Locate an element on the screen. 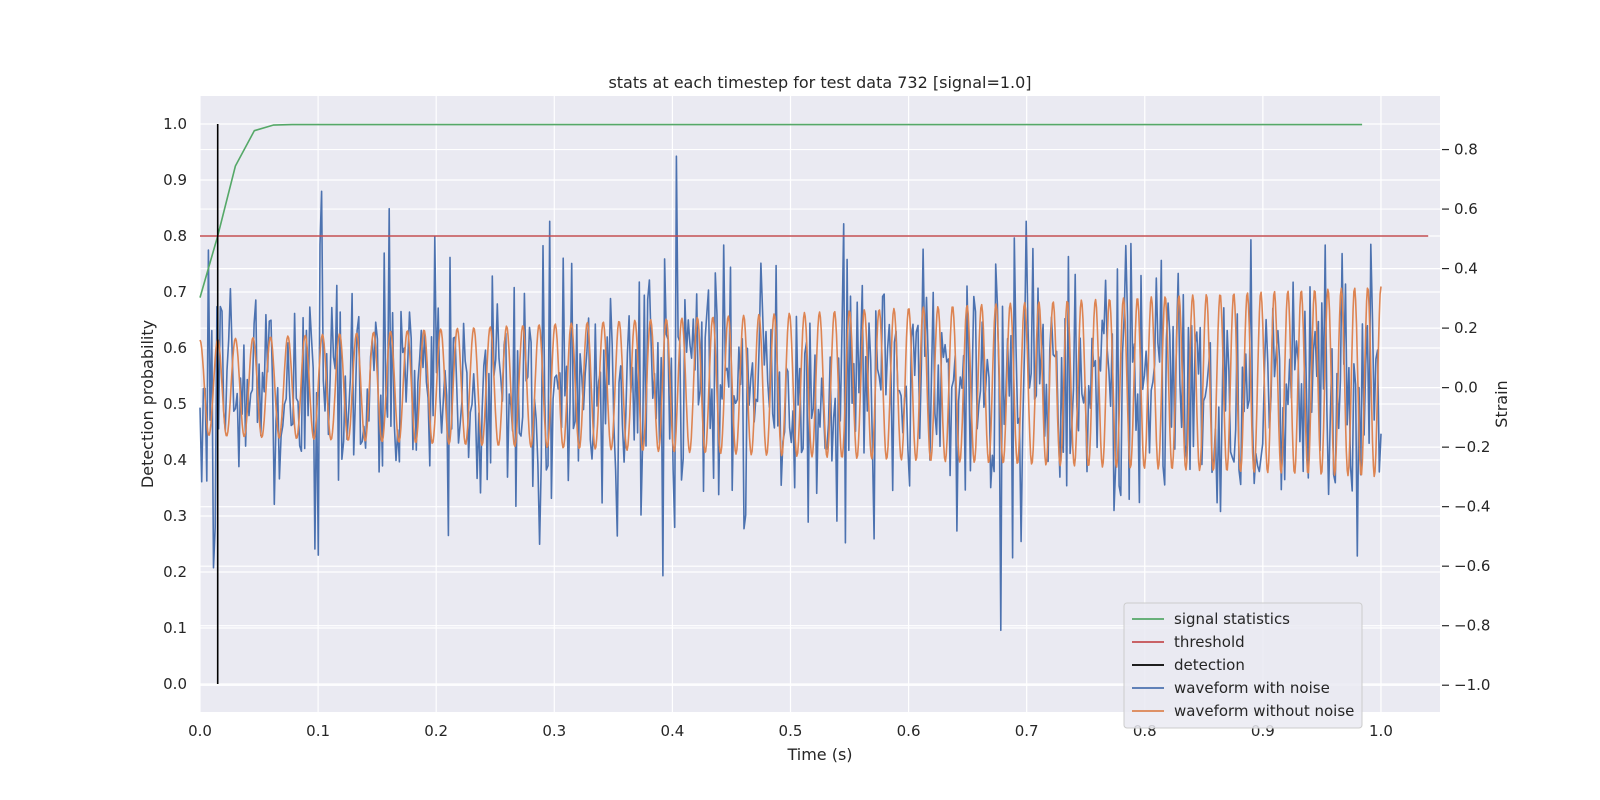  y-tick-label: 0.3 is located at coordinates (175, 516).